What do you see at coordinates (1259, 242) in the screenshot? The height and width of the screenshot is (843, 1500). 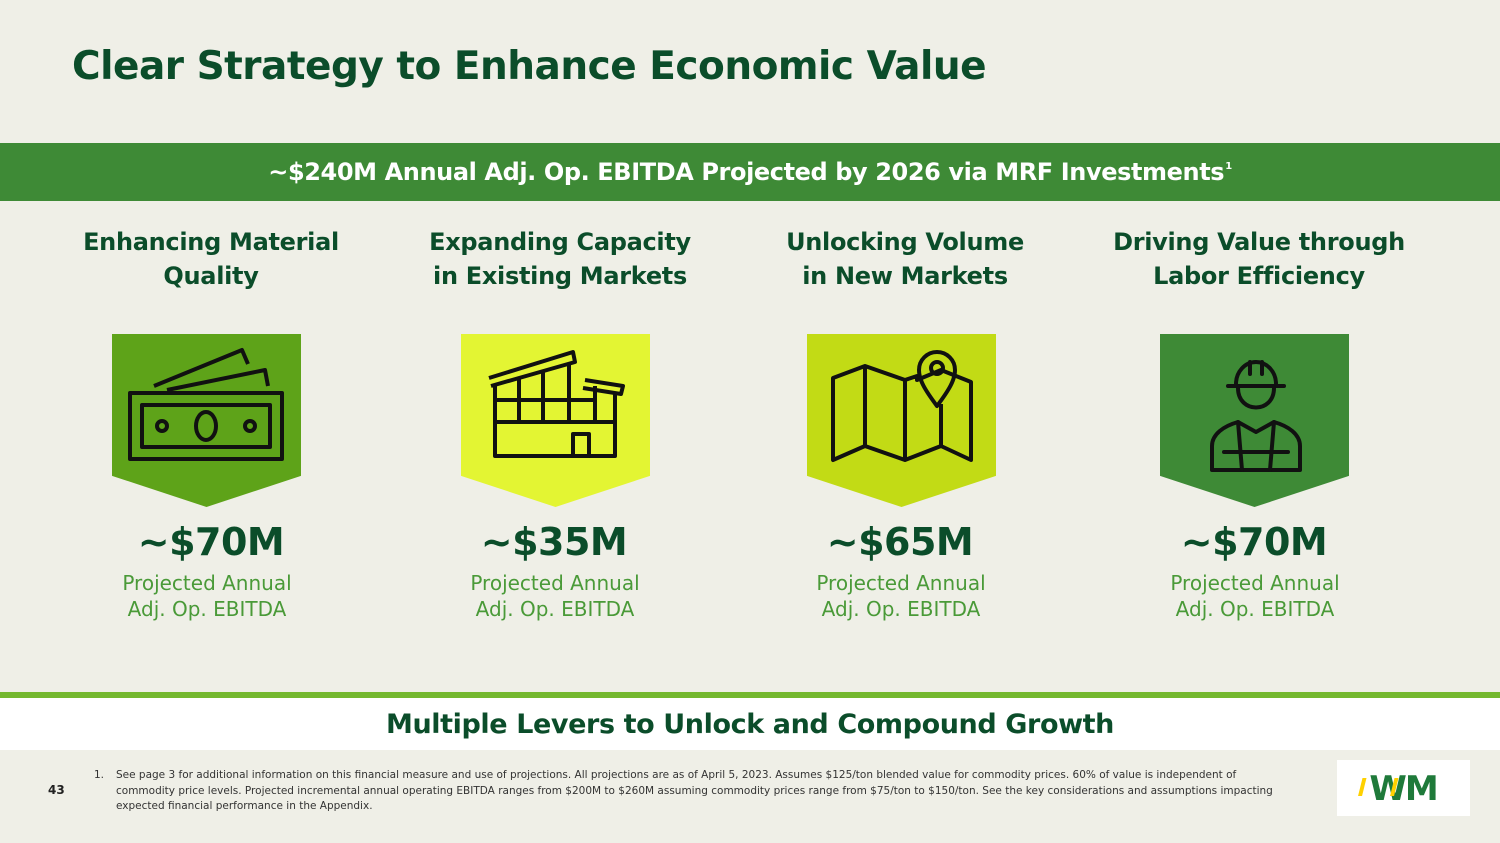 I see `lever-heading-line1: Driving Value through` at bounding box center [1259, 242].